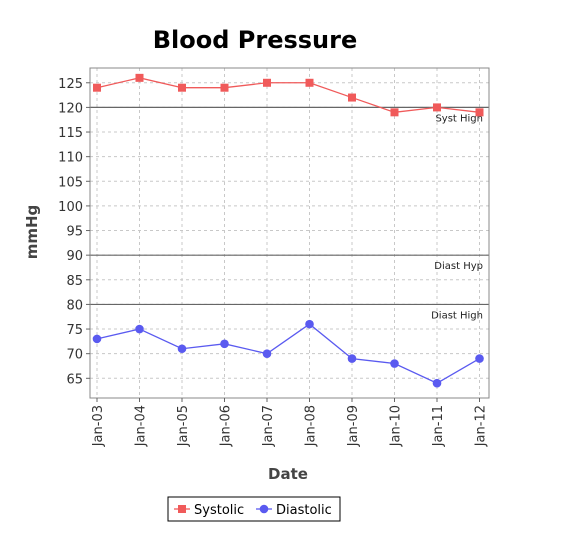 This screenshot has height=537, width=562. What do you see at coordinates (438, 426) in the screenshot?
I see `x-tick-label: Jan-11` at bounding box center [438, 426].